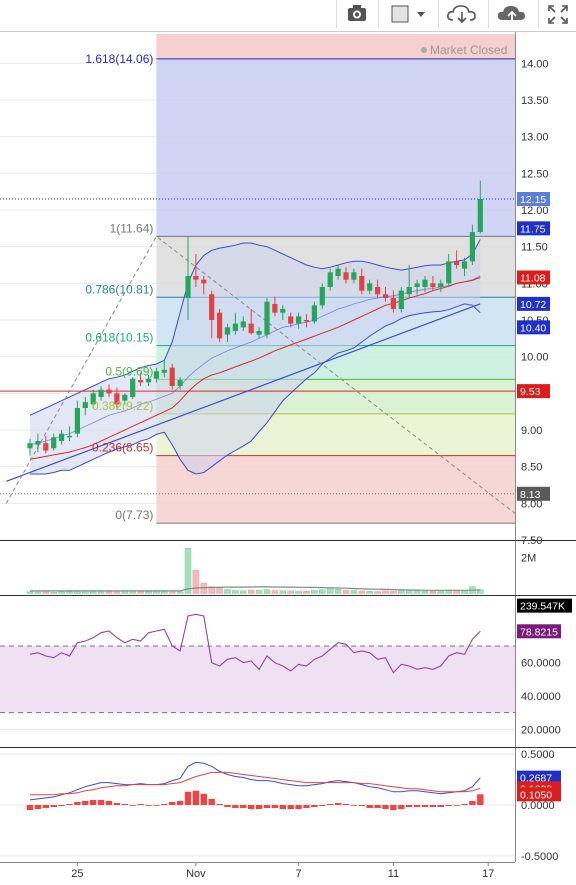 This screenshot has height=885, width=576. I want to click on load-chart-button, so click(462, 14).